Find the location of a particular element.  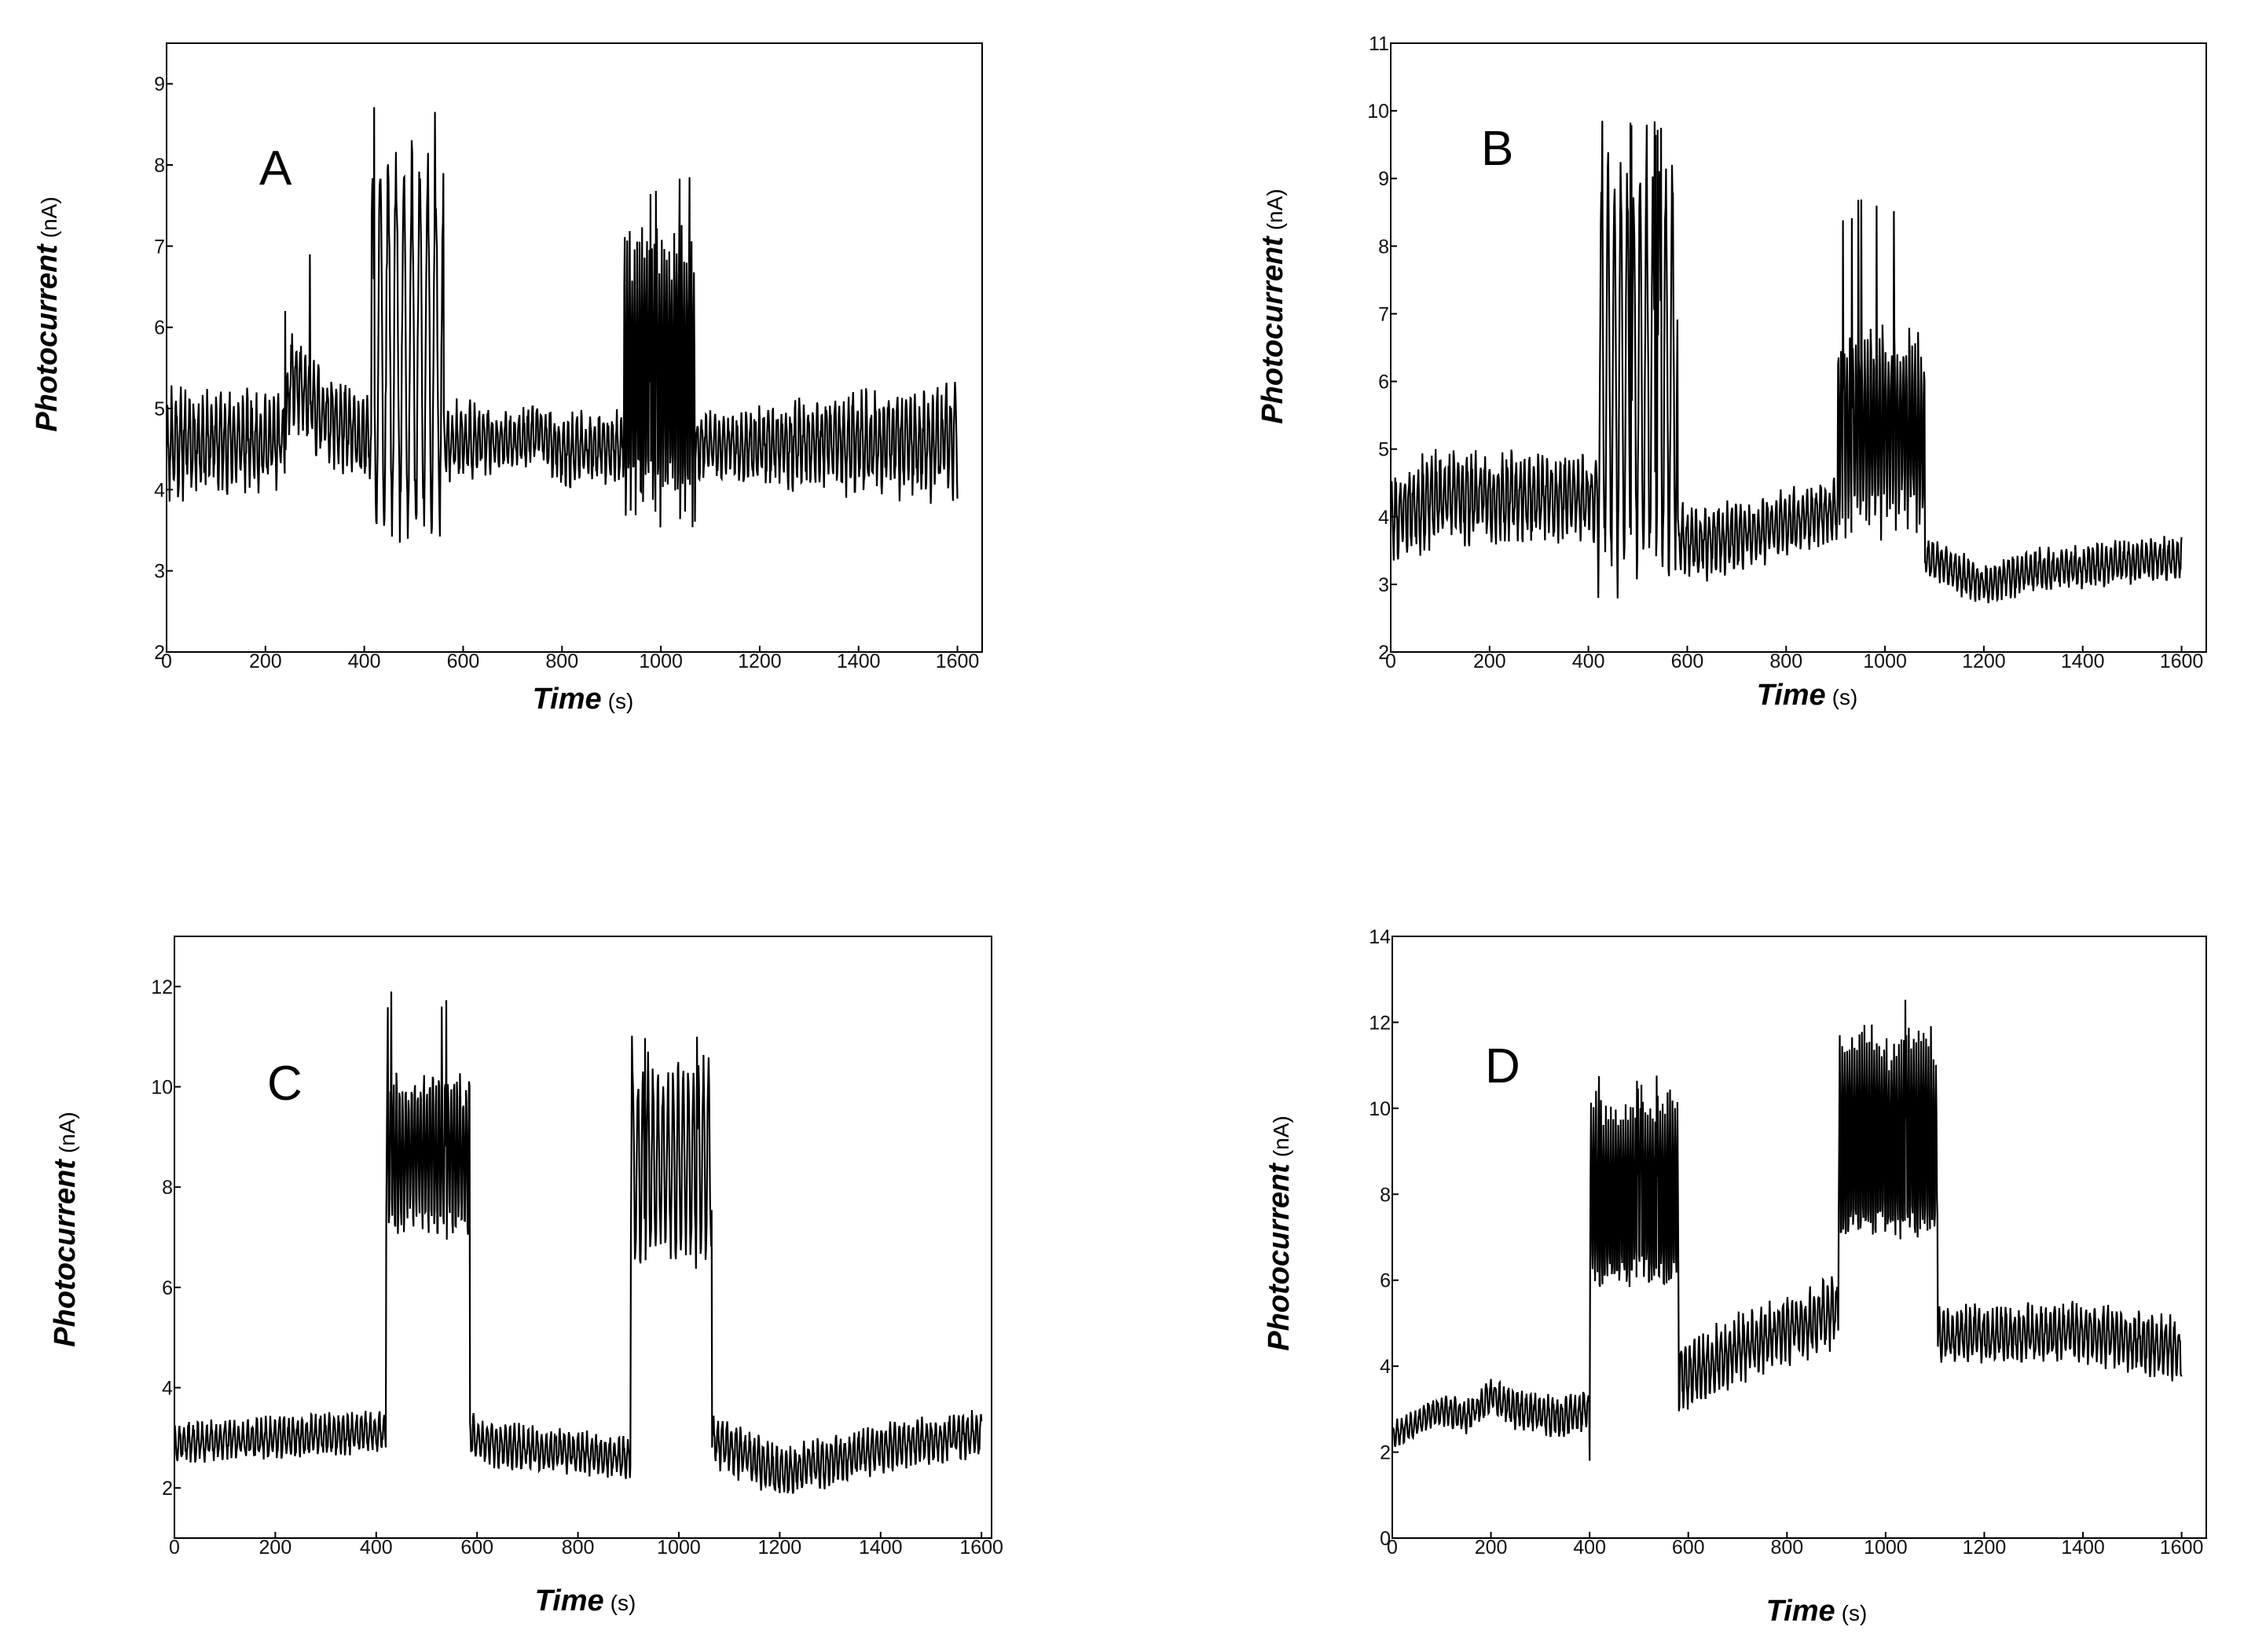

panel-letter: A is located at coordinates (275, 168).